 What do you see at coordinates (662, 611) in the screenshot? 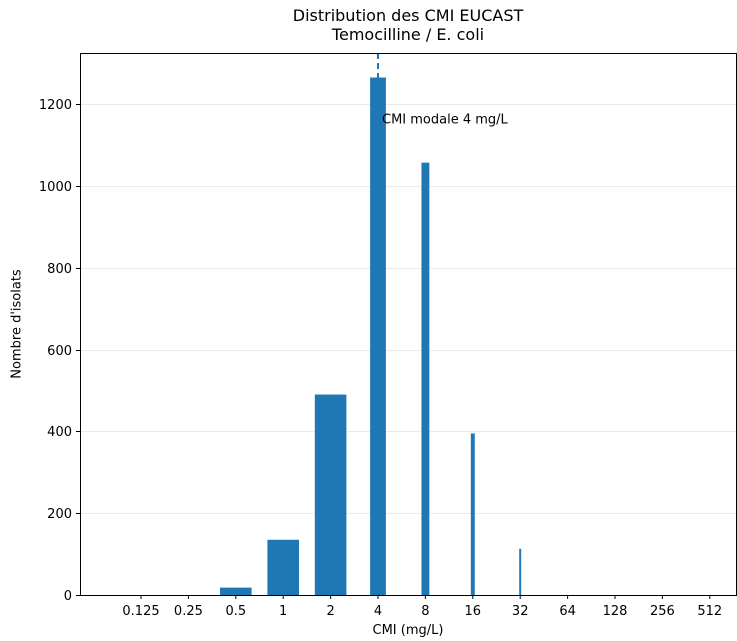
I see `x-tick-label: 256` at bounding box center [662, 611].